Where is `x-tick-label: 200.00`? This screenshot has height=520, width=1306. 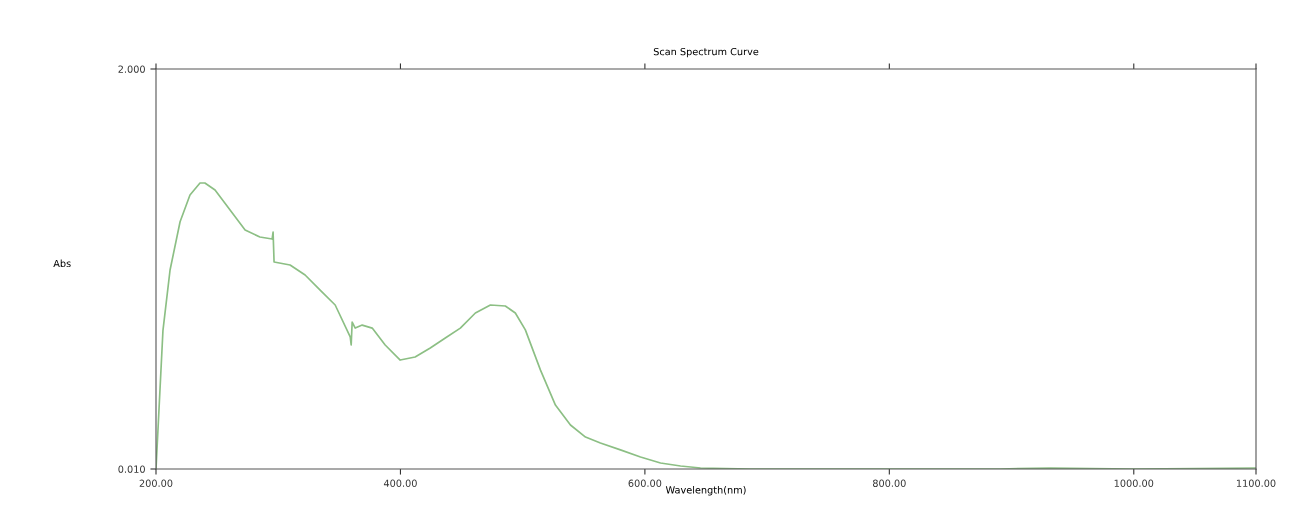
x-tick-label: 200.00 is located at coordinates (156, 483).